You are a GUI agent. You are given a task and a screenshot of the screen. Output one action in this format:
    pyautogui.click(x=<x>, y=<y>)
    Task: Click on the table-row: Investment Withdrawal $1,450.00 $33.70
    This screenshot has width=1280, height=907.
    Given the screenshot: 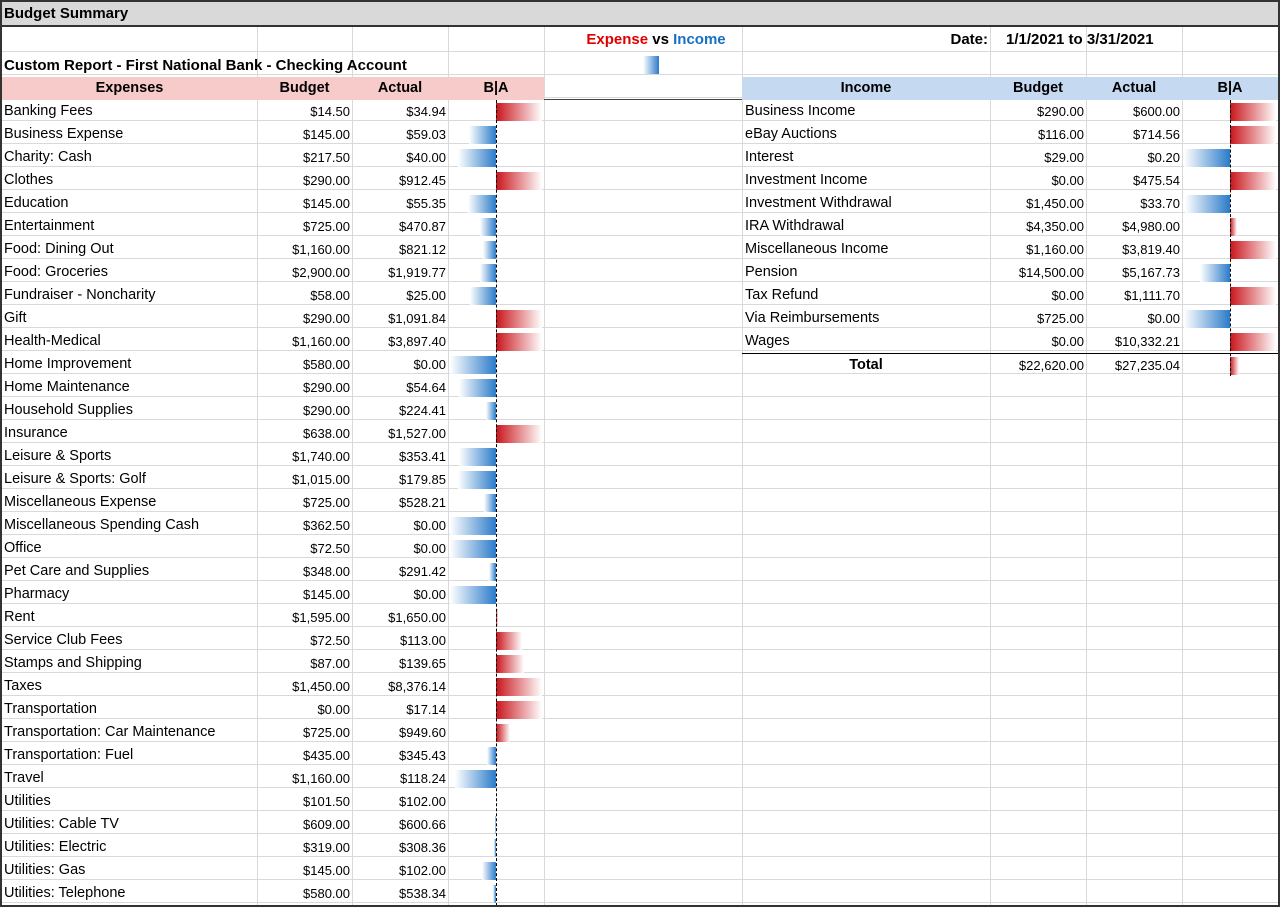 What is the action you would take?
    pyautogui.click(x=640, y=203)
    